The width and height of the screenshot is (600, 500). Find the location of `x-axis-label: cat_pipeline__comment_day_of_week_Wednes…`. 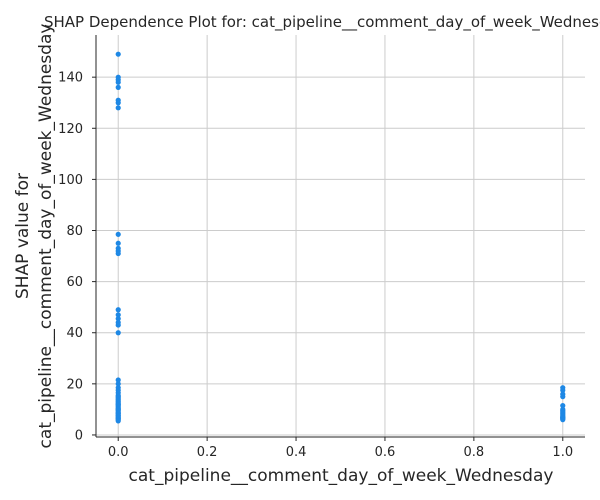

x-axis-label: cat_pipeline__comment_day_of_week_Wednes… is located at coordinates (341, 476).